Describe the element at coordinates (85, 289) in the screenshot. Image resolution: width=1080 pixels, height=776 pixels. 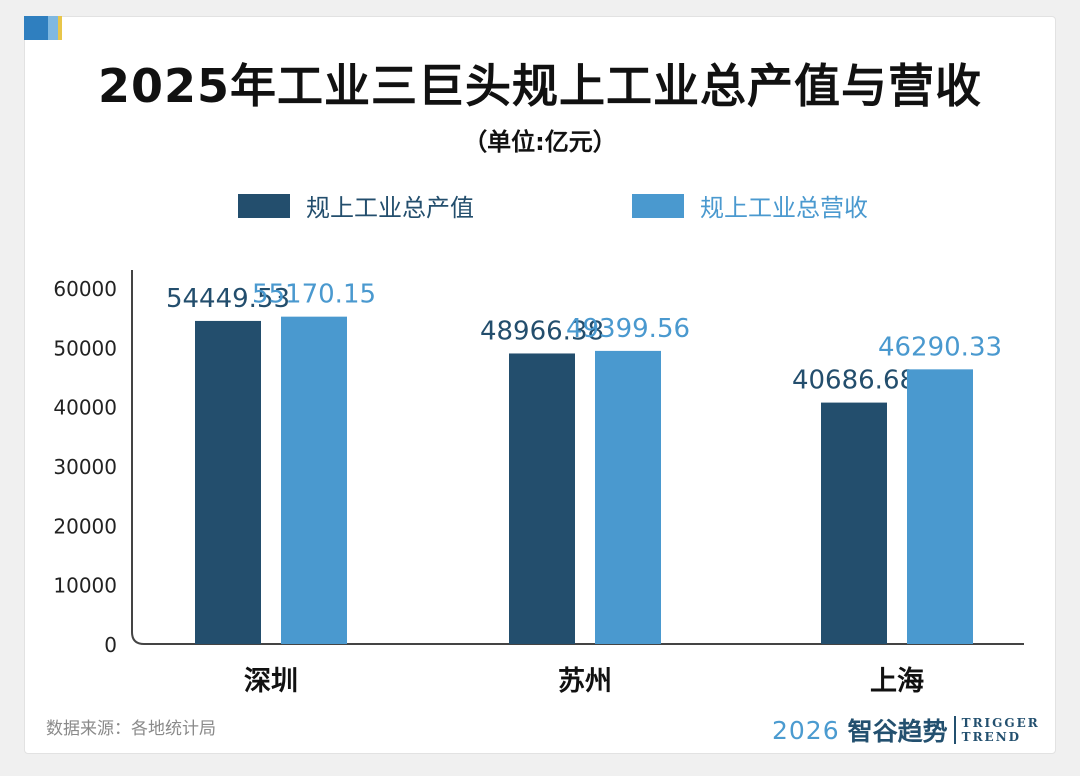
I see `y-tick-label: 60000` at that location.